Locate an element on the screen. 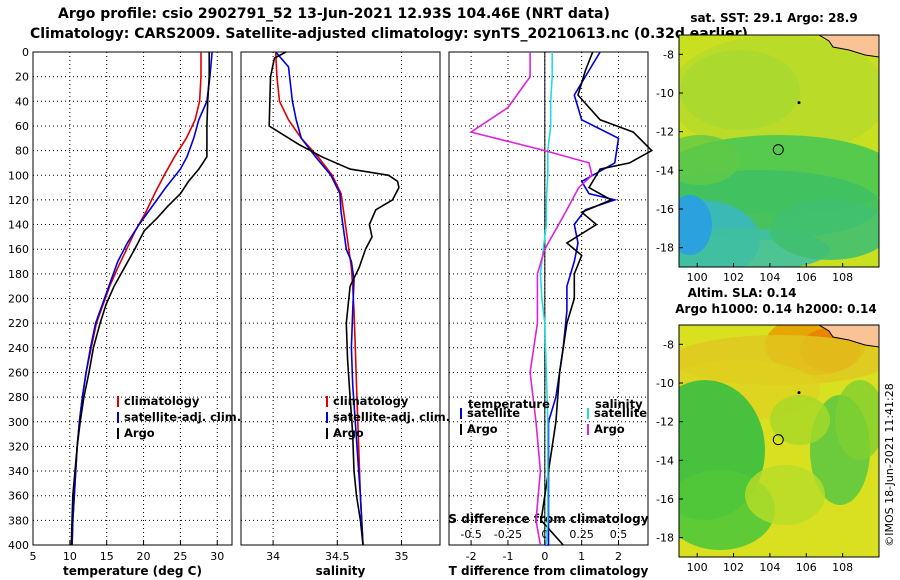 Image resolution: width=900 pixels, height=580 pixels. x-axis-label: salinity is located at coordinates (341, 571).